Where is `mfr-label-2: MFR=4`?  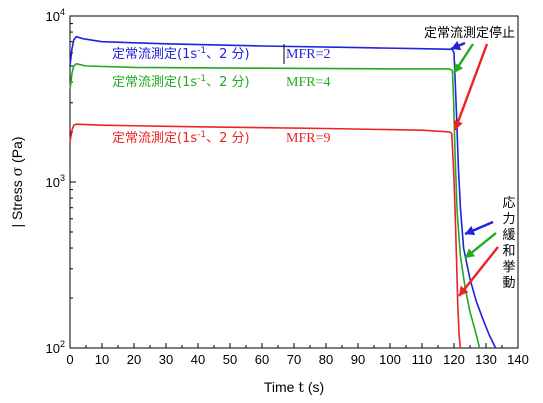 mfr-label-2: MFR=4 is located at coordinates (308, 82).